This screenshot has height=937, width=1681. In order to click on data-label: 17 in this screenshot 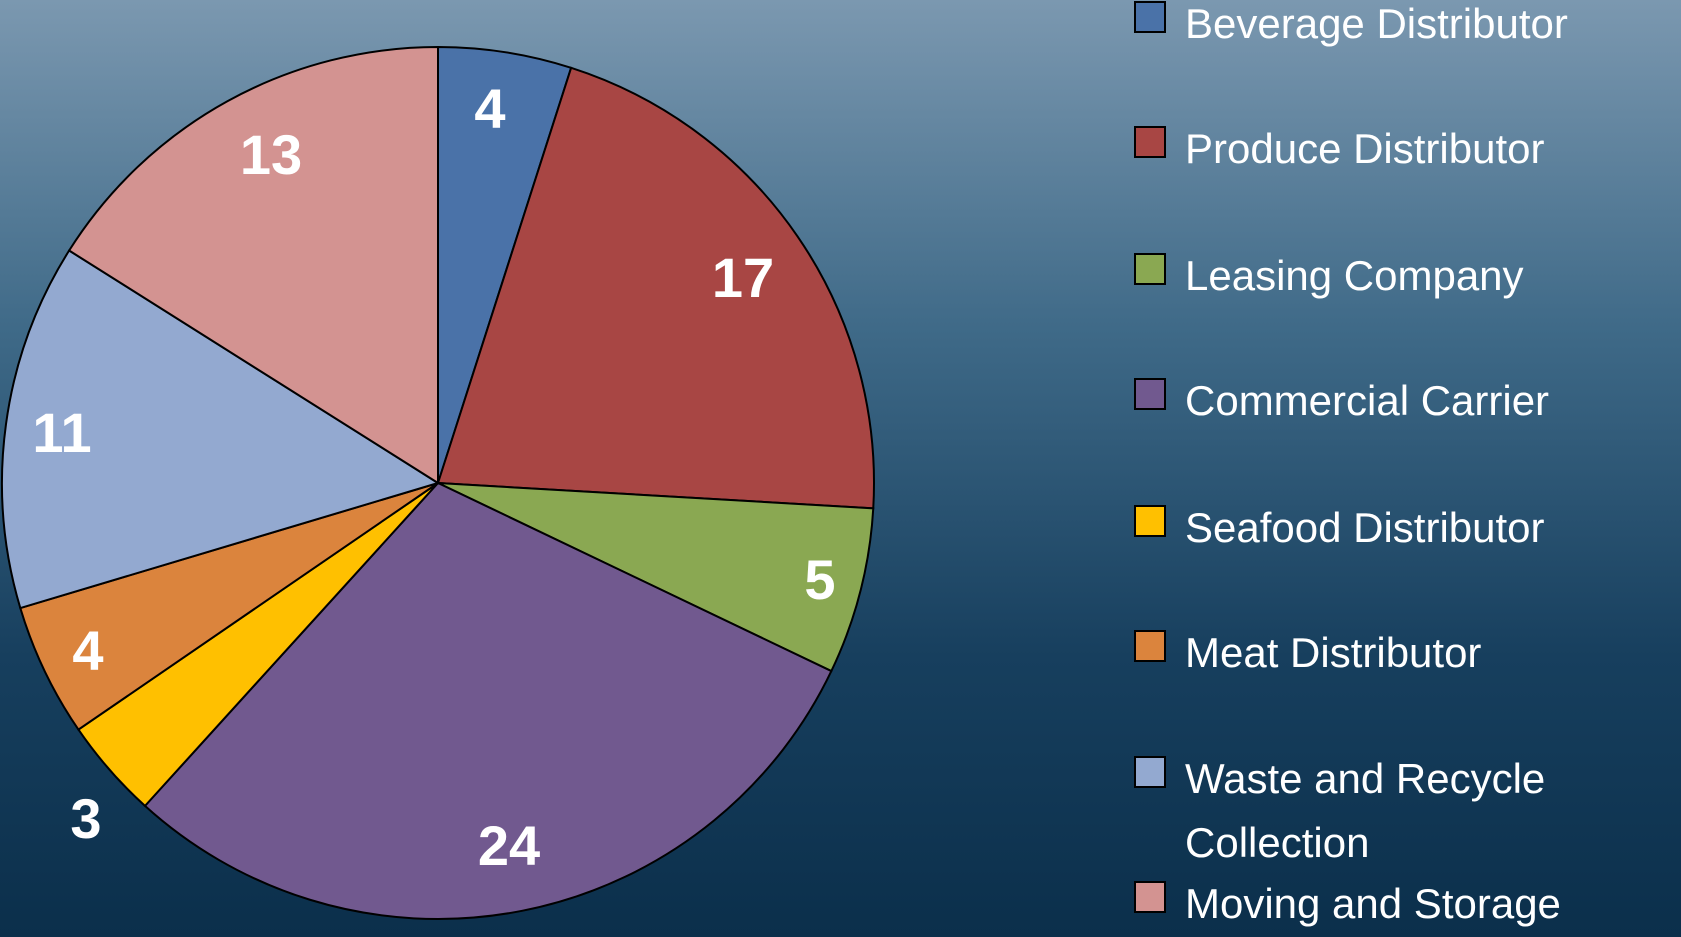, I will do `click(743, 277)`.